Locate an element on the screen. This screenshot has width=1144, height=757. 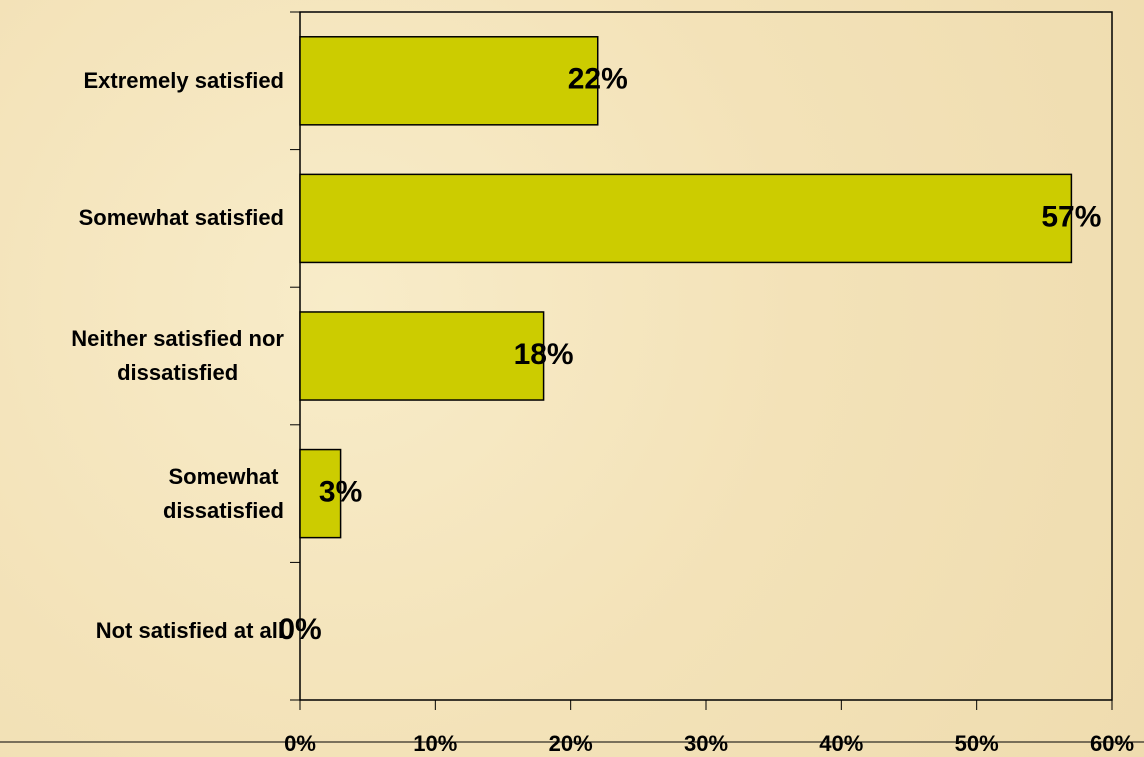
value-label: 3% is located at coordinates (340, 492).